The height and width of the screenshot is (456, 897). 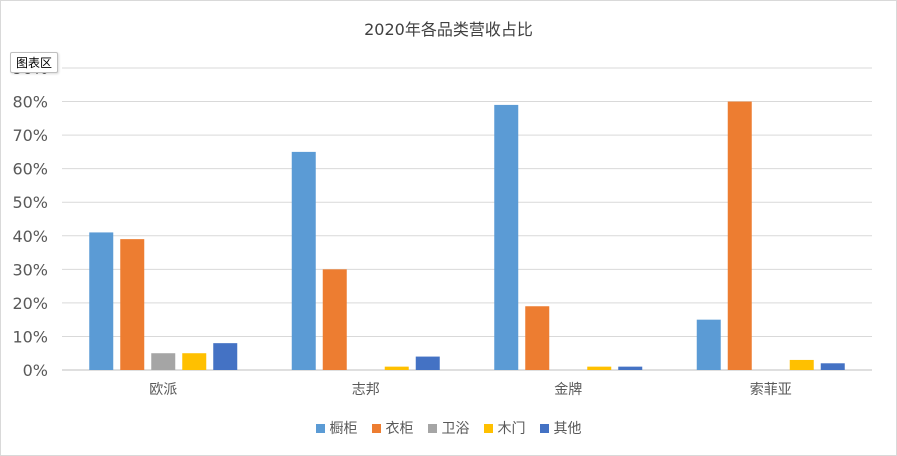 What do you see at coordinates (30, 303) in the screenshot?
I see `y-tick-label: 20%` at bounding box center [30, 303].